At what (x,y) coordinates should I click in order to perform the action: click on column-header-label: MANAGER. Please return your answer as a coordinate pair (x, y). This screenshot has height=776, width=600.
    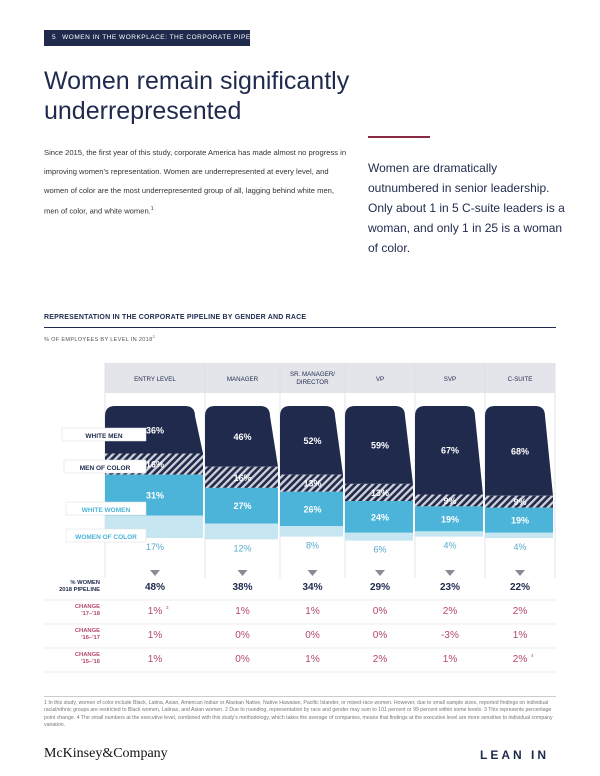
    Looking at the image, I should click on (243, 379).